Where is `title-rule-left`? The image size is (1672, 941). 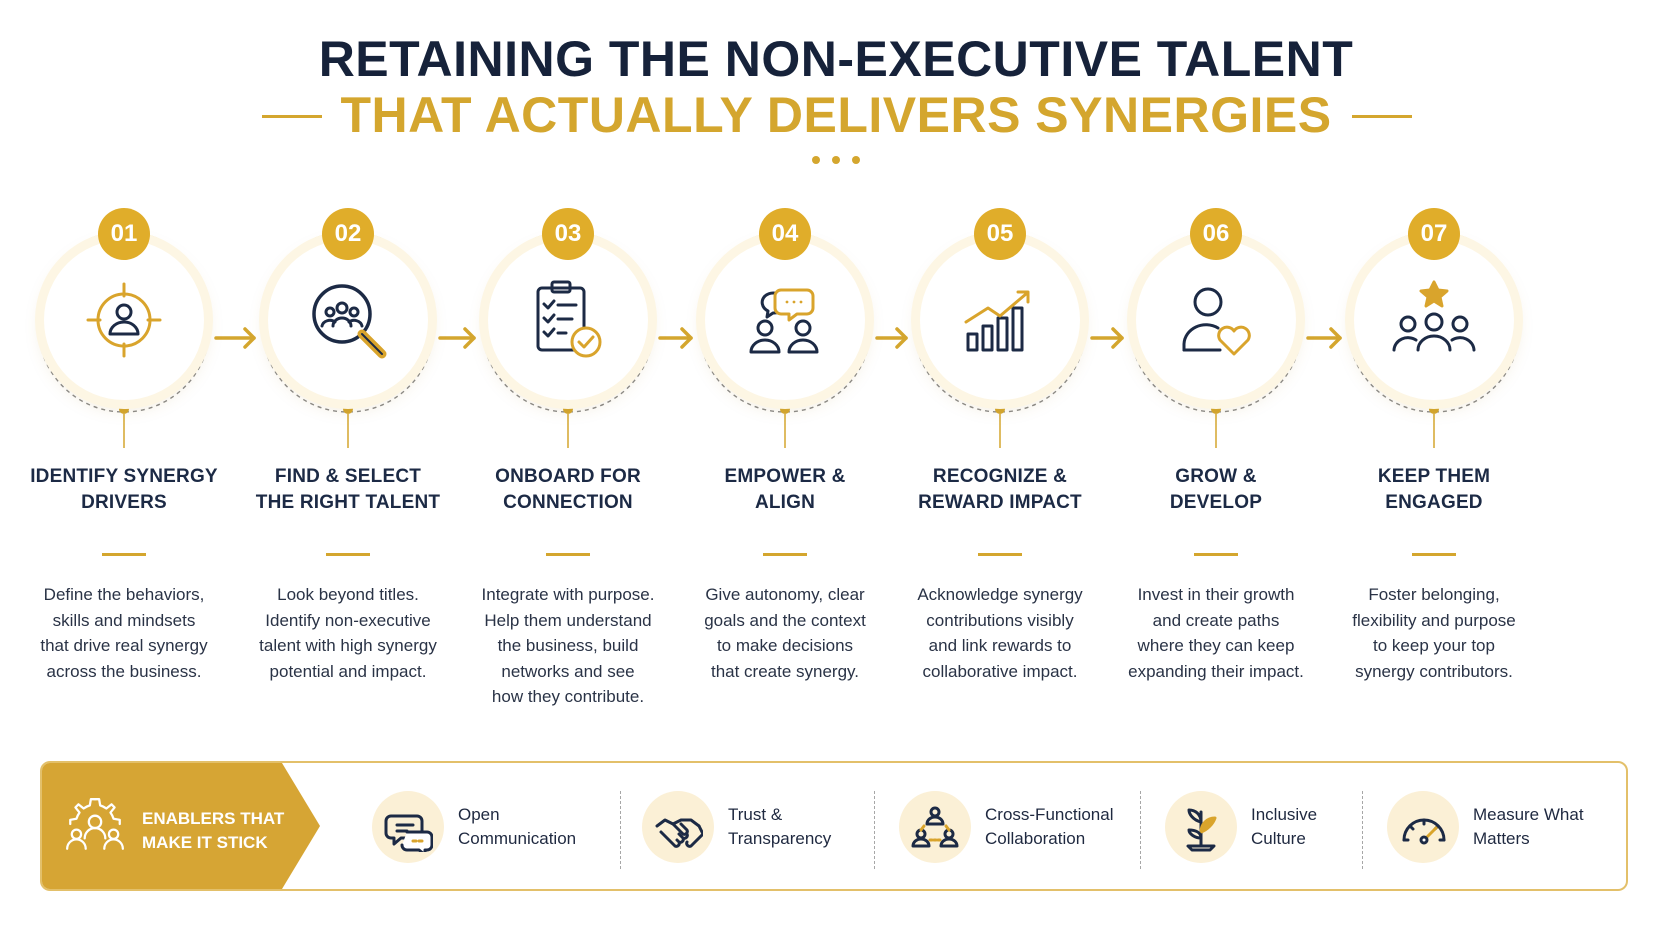
title-rule-left is located at coordinates (292, 116).